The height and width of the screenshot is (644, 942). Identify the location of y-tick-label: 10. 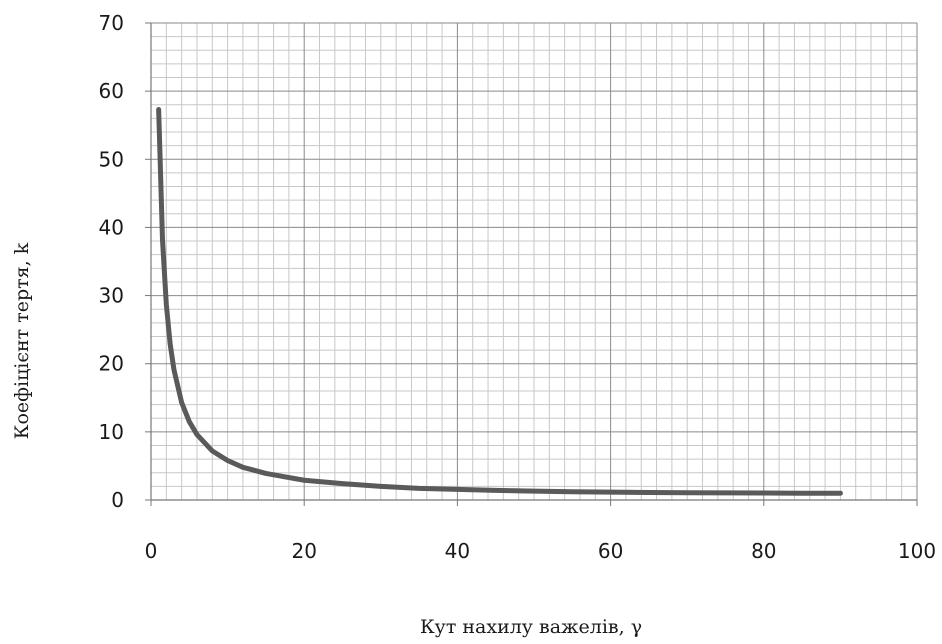
(111, 432).